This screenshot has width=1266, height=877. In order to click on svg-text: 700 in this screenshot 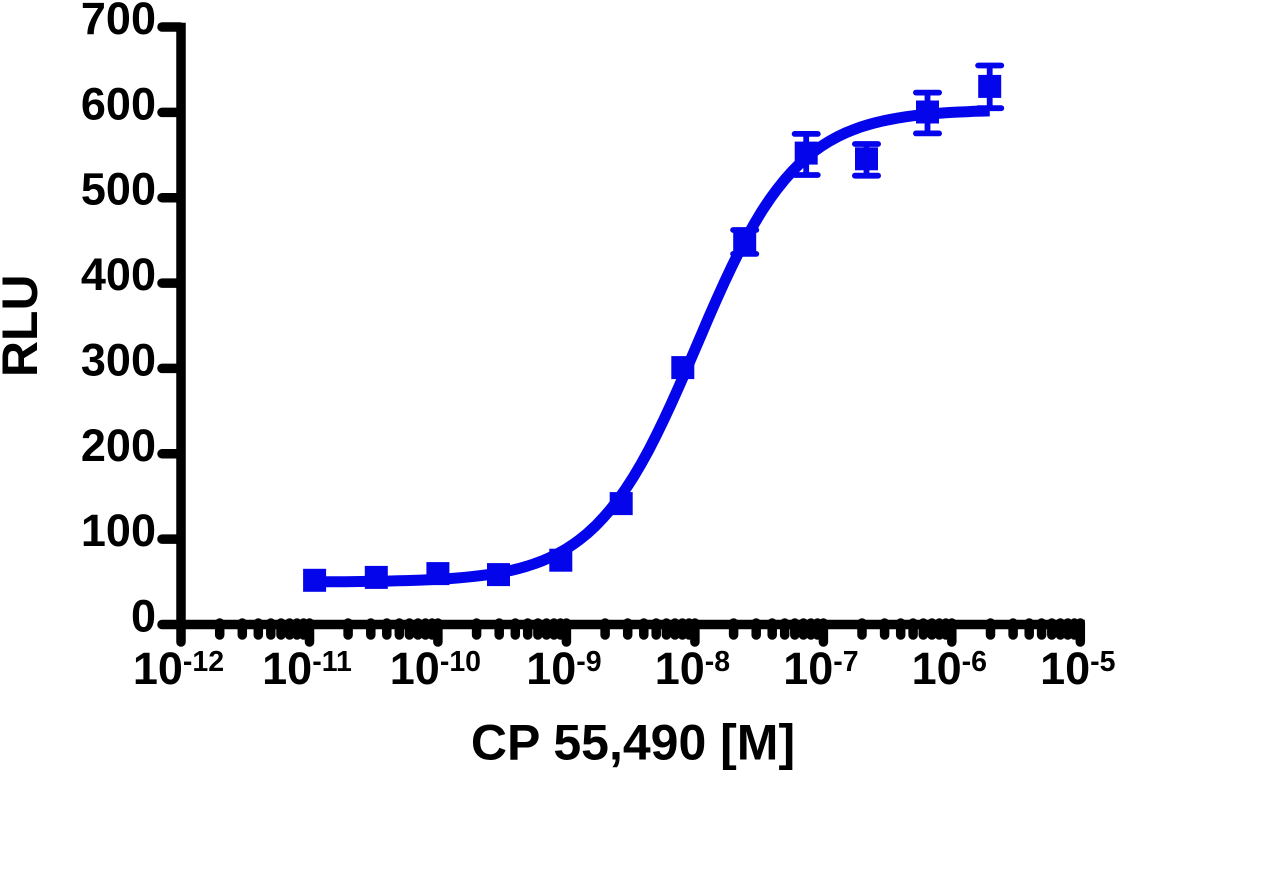, I will do `click(118, 22)`.